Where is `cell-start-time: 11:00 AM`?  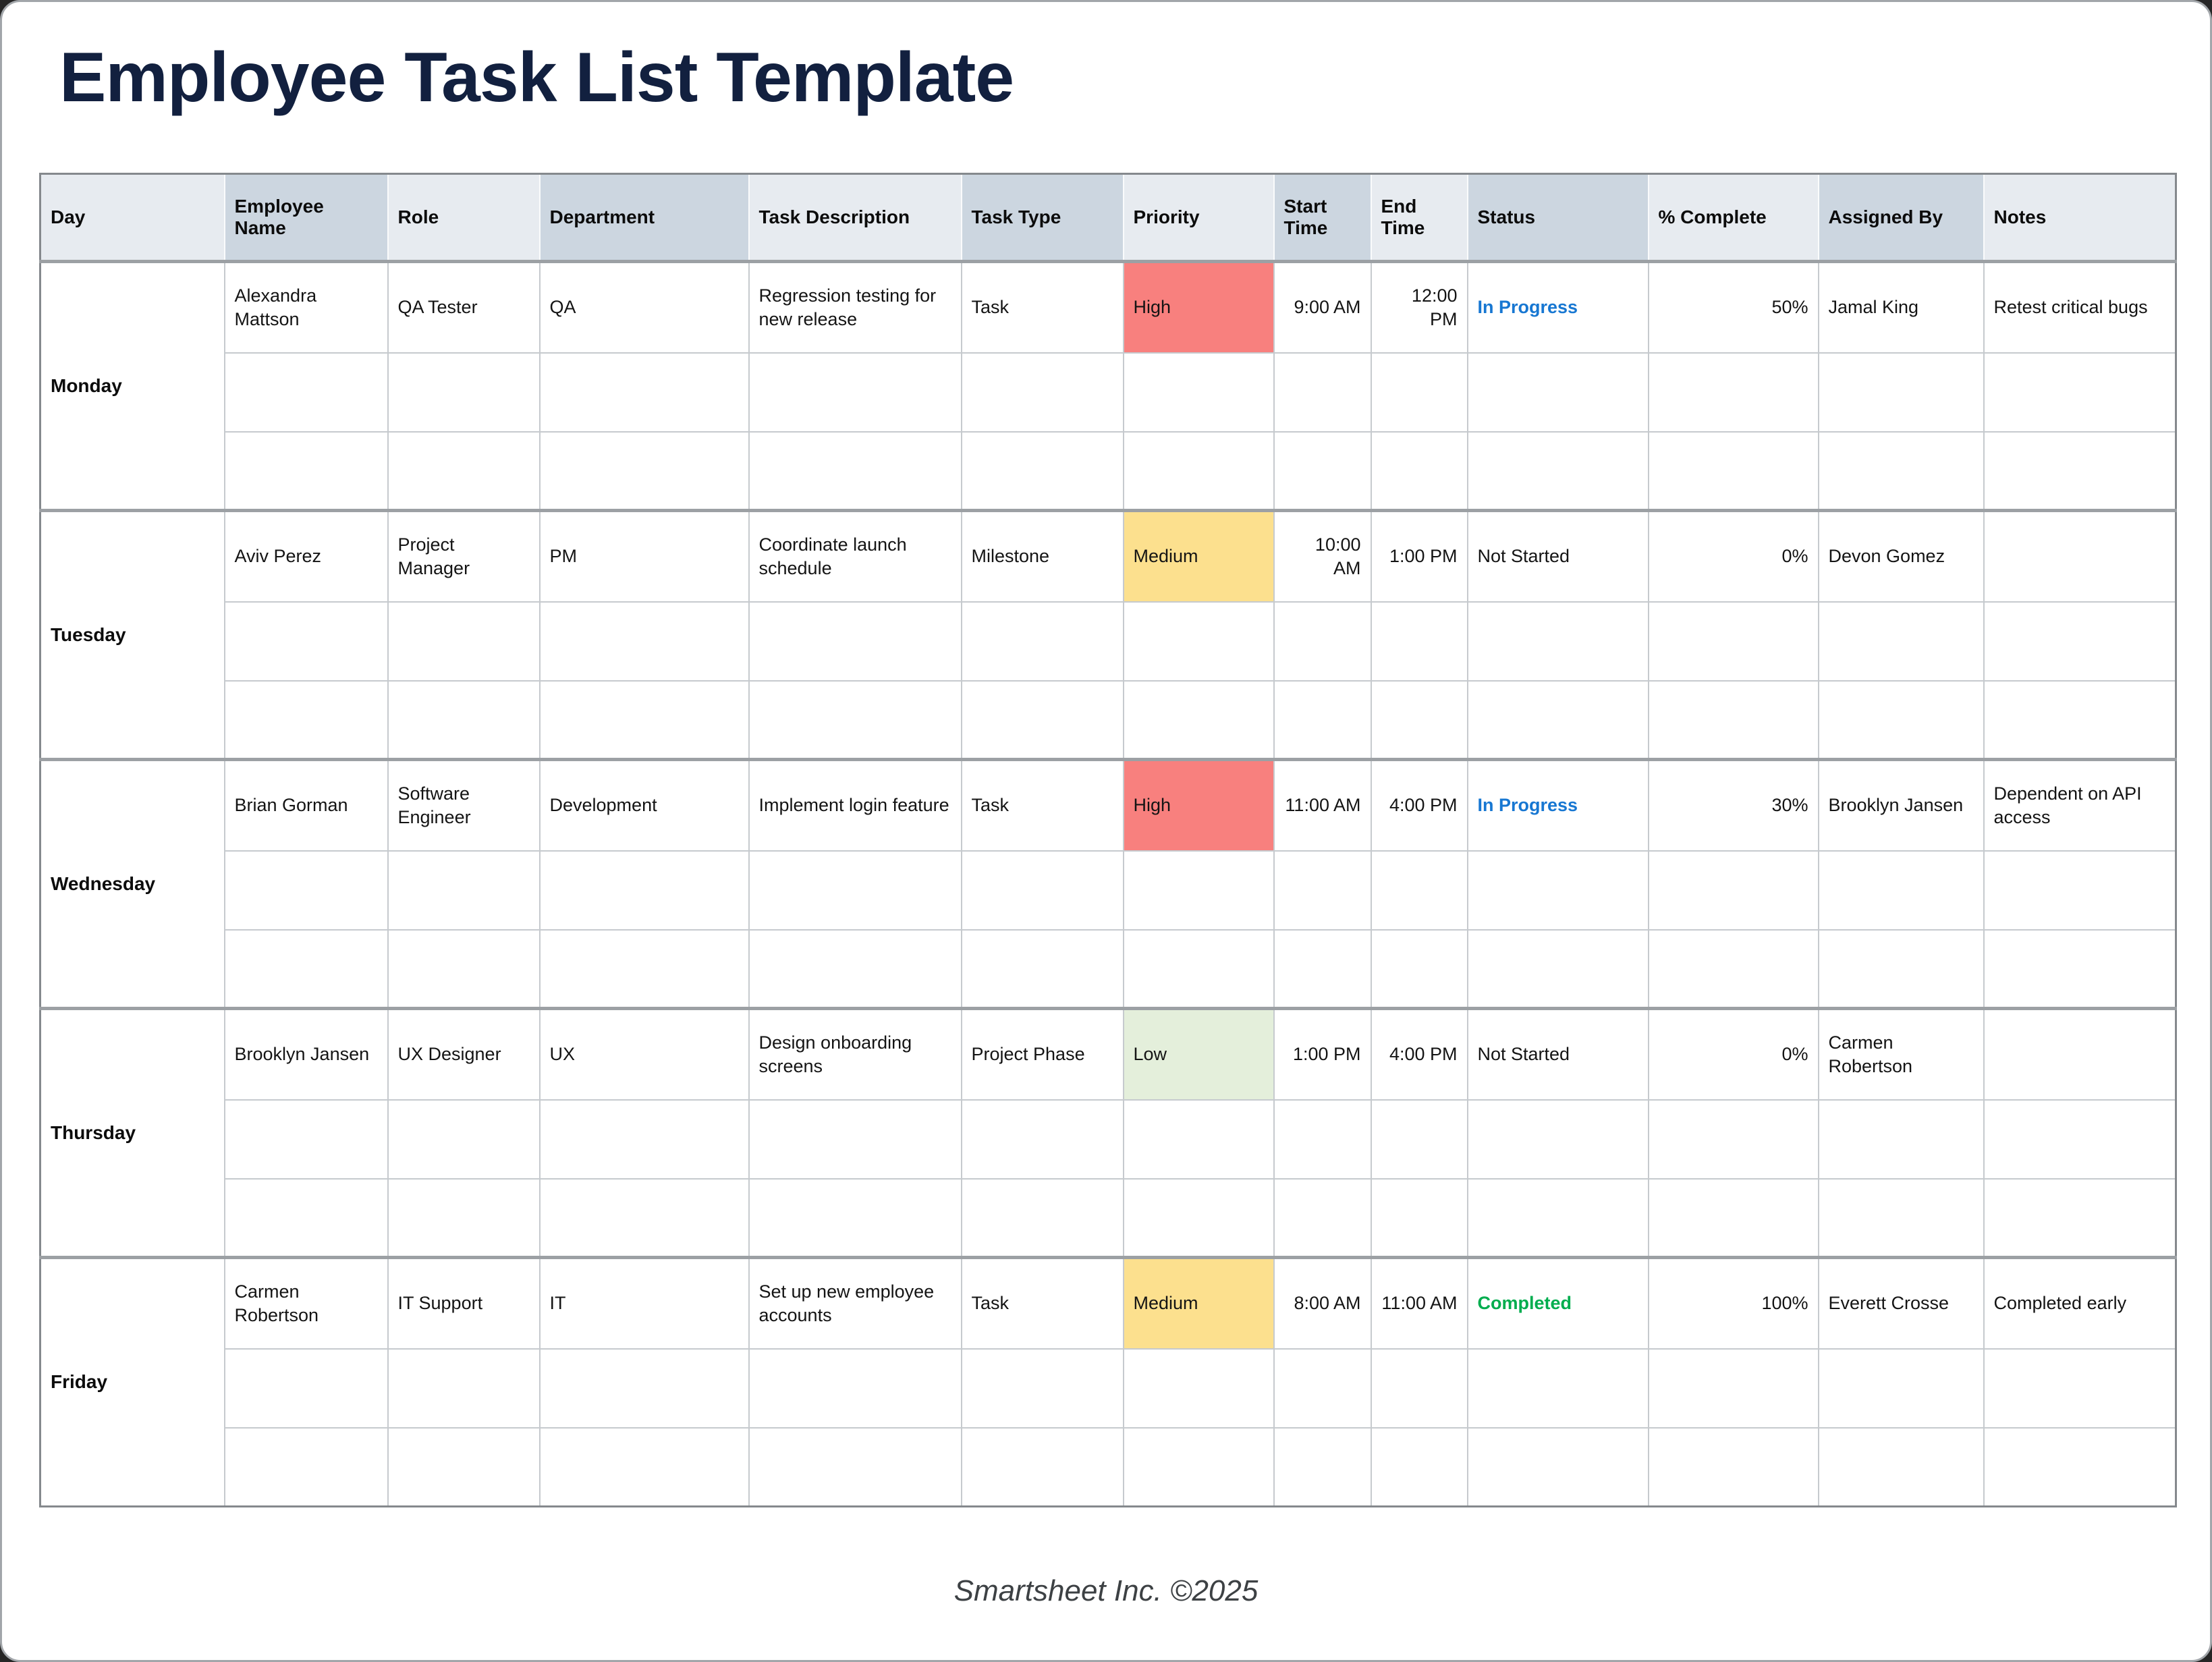
cell-start-time: 11:00 AM is located at coordinates (1322, 805).